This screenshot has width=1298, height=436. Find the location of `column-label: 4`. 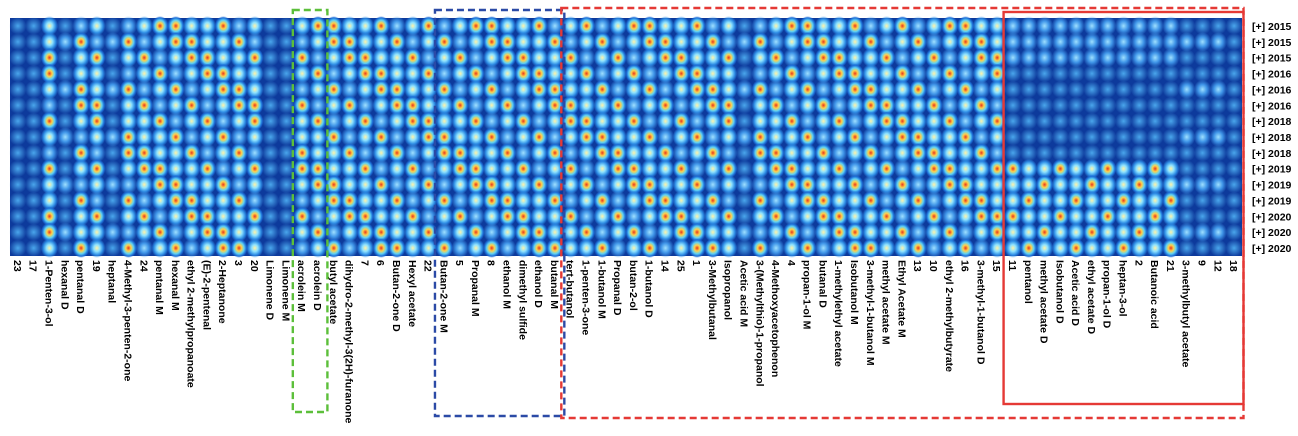

column-label: 4 is located at coordinates (791, 263).